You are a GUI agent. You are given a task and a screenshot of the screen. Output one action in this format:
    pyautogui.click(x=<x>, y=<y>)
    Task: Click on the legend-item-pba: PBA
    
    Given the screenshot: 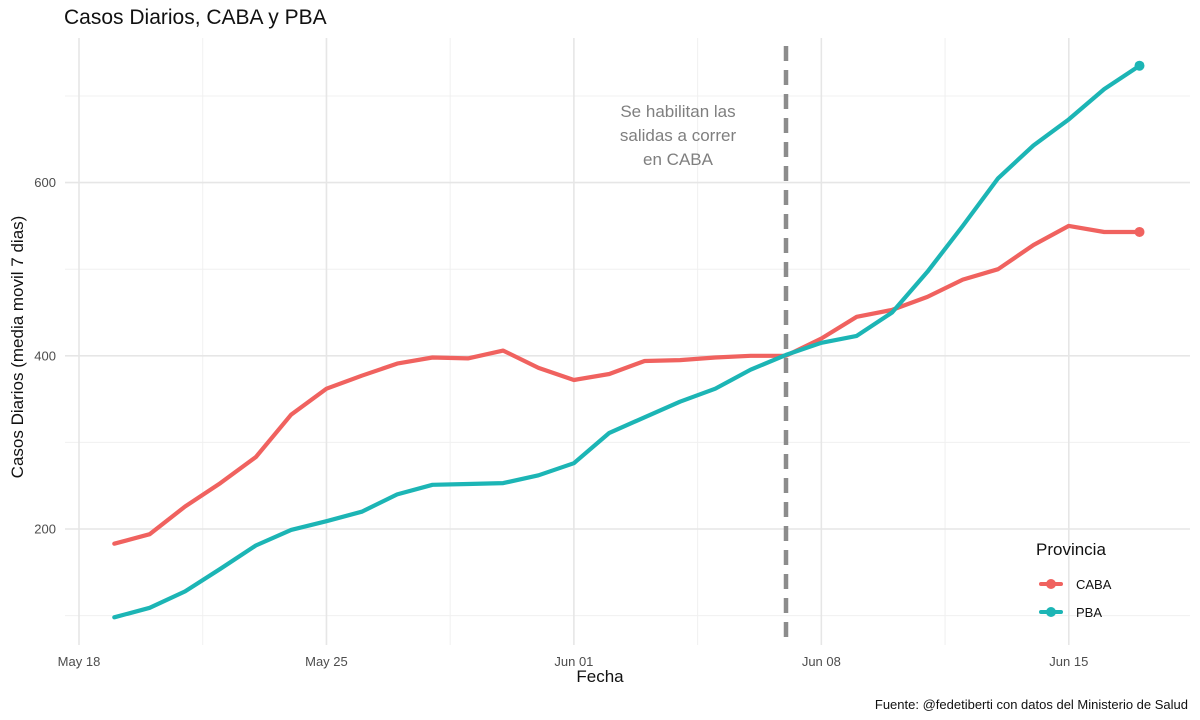 What is the action you would take?
    pyautogui.click(x=1073, y=612)
    